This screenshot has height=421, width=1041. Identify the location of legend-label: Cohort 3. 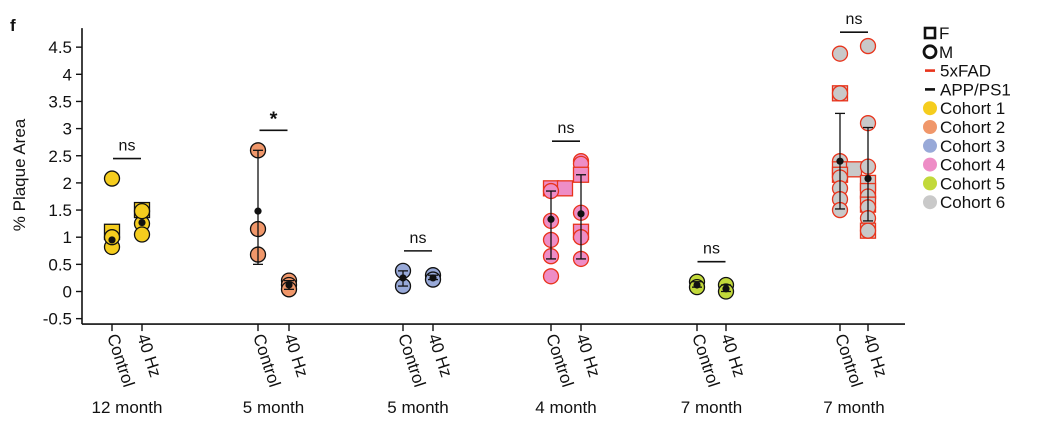
(972, 146).